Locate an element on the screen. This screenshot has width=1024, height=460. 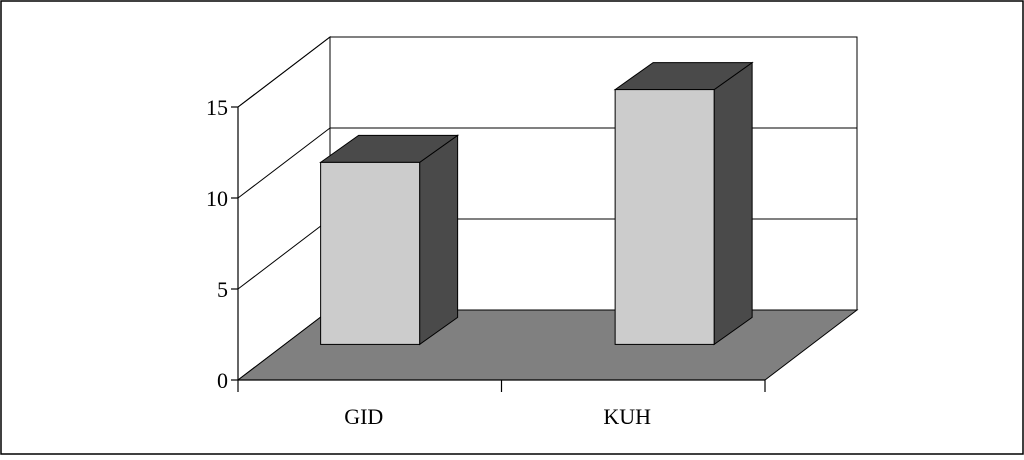
bar-kuh is located at coordinates (683, 203).